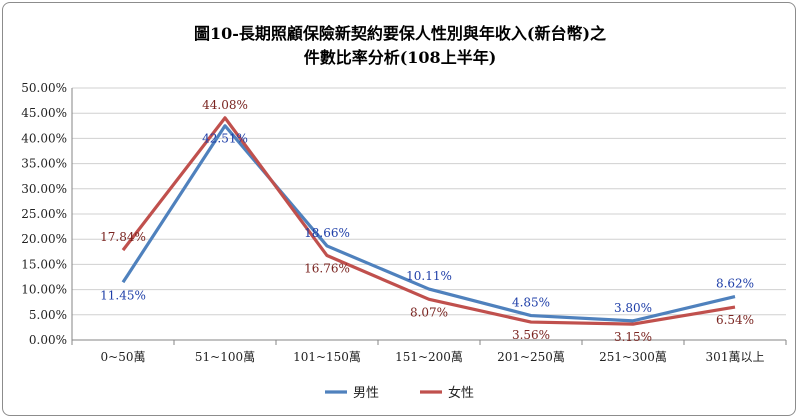 This screenshot has height=420, width=800. What do you see at coordinates (399, 393) in the screenshot?
I see `legend: 男性 女性` at bounding box center [399, 393].